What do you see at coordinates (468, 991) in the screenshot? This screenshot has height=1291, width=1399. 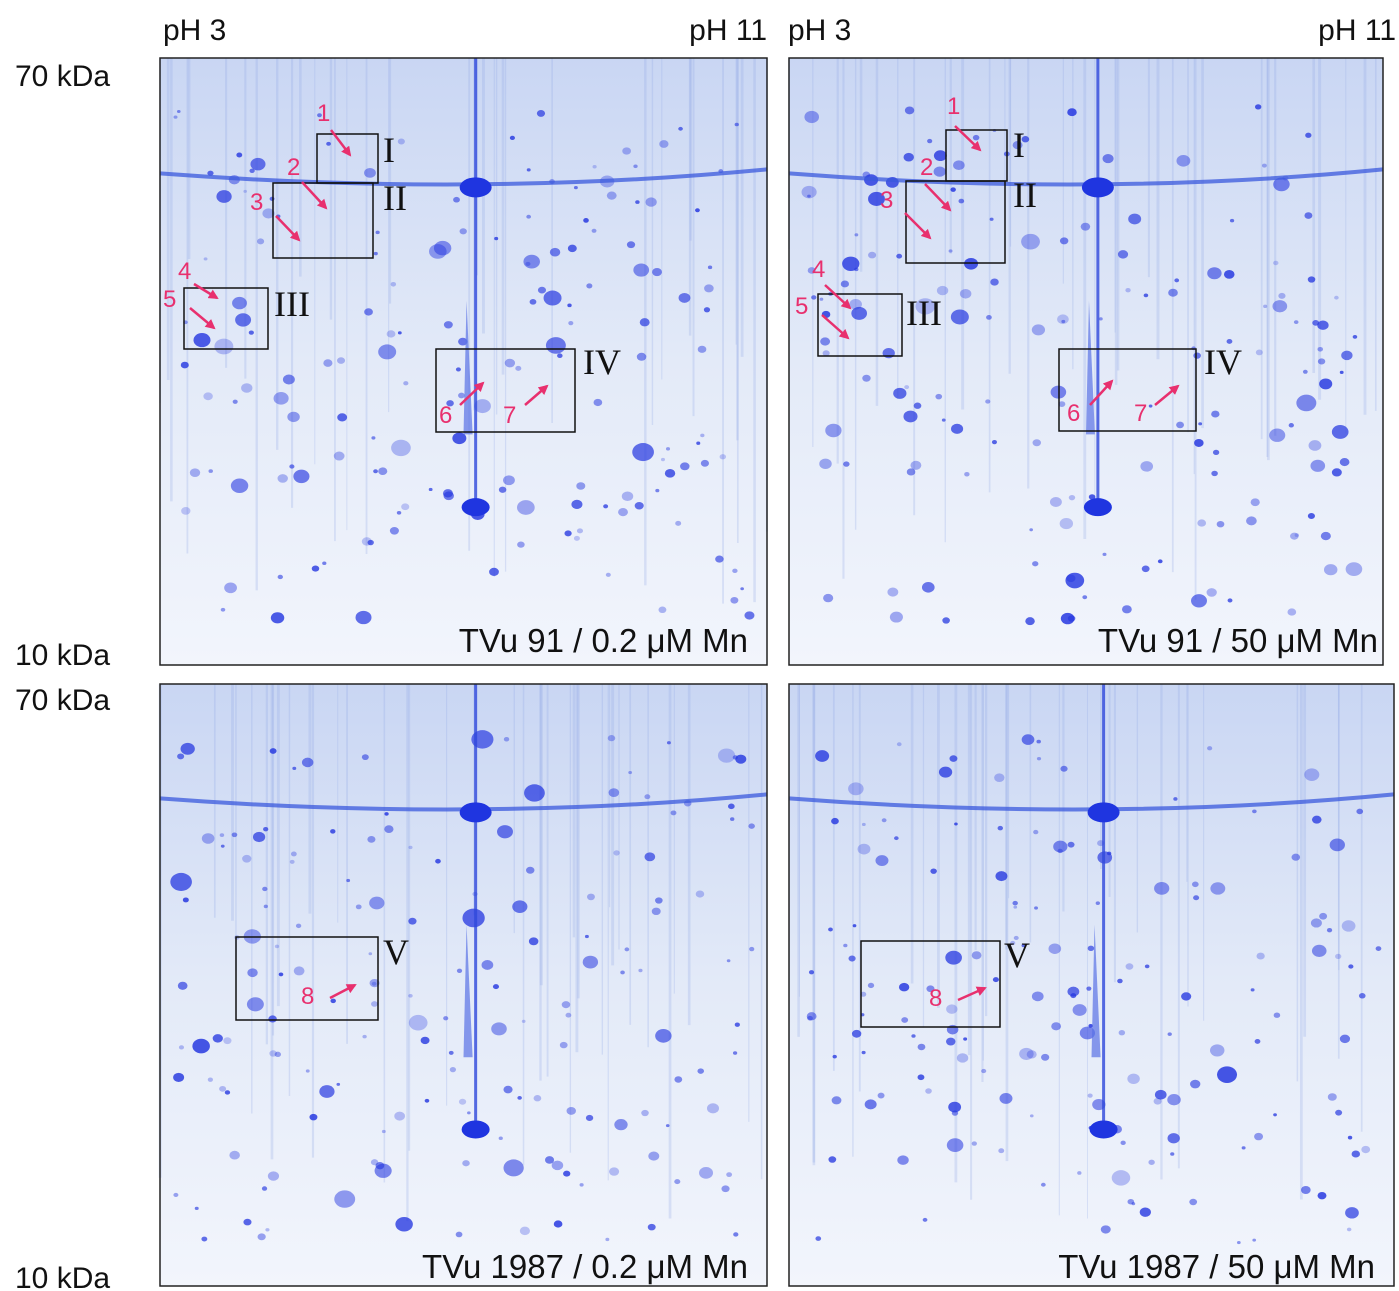 I see `gel-streak` at bounding box center [468, 991].